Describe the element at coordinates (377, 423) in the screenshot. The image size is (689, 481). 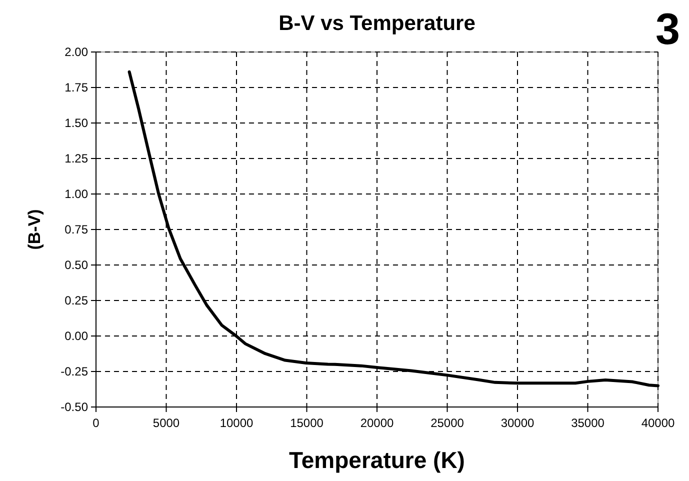
I see `x-tick-label: 20000` at that location.